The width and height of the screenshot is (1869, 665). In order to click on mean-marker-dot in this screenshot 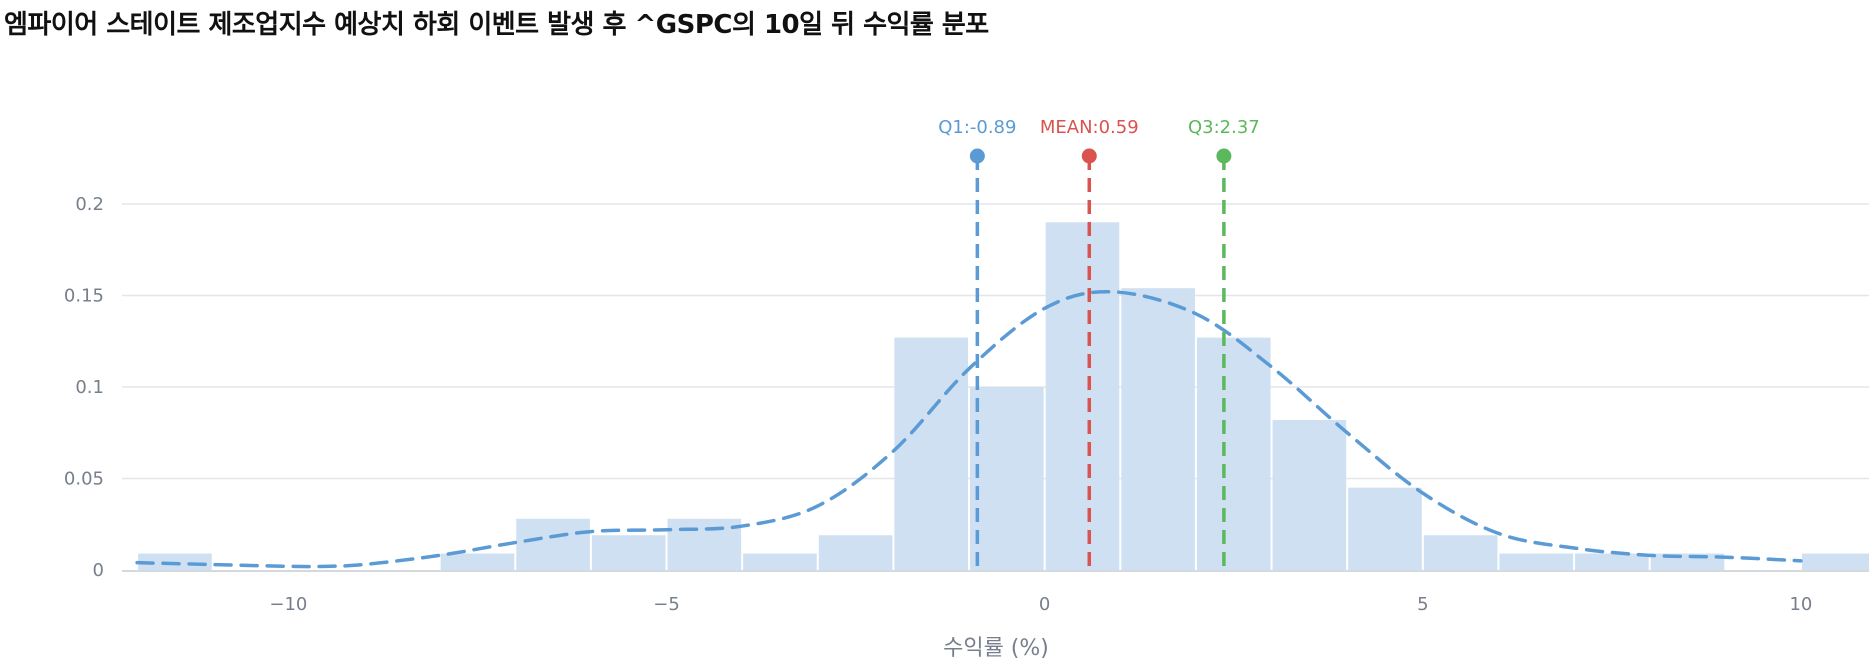, I will do `click(1089, 156)`.